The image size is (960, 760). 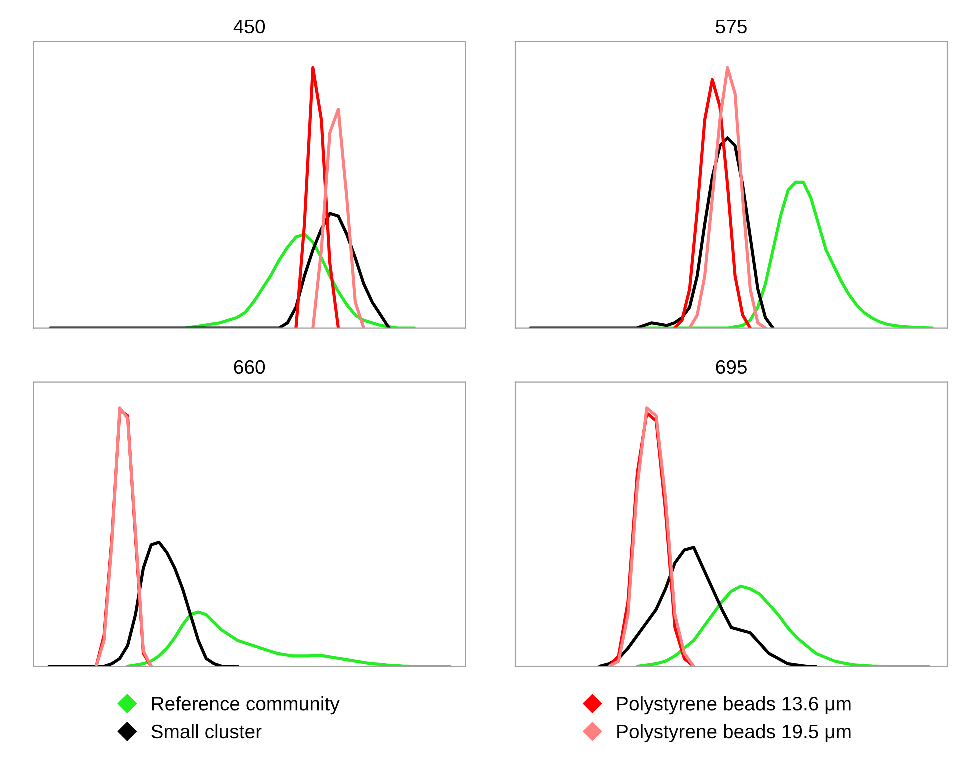 I want to click on chart-title: 660, so click(x=250, y=367).